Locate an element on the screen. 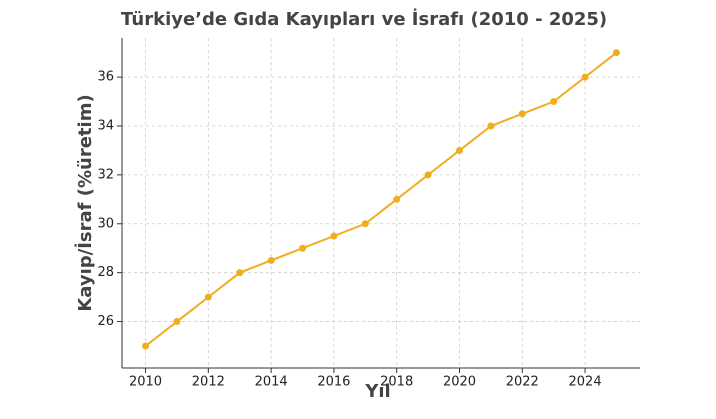  x-tick-label: 2020 is located at coordinates (459, 382).